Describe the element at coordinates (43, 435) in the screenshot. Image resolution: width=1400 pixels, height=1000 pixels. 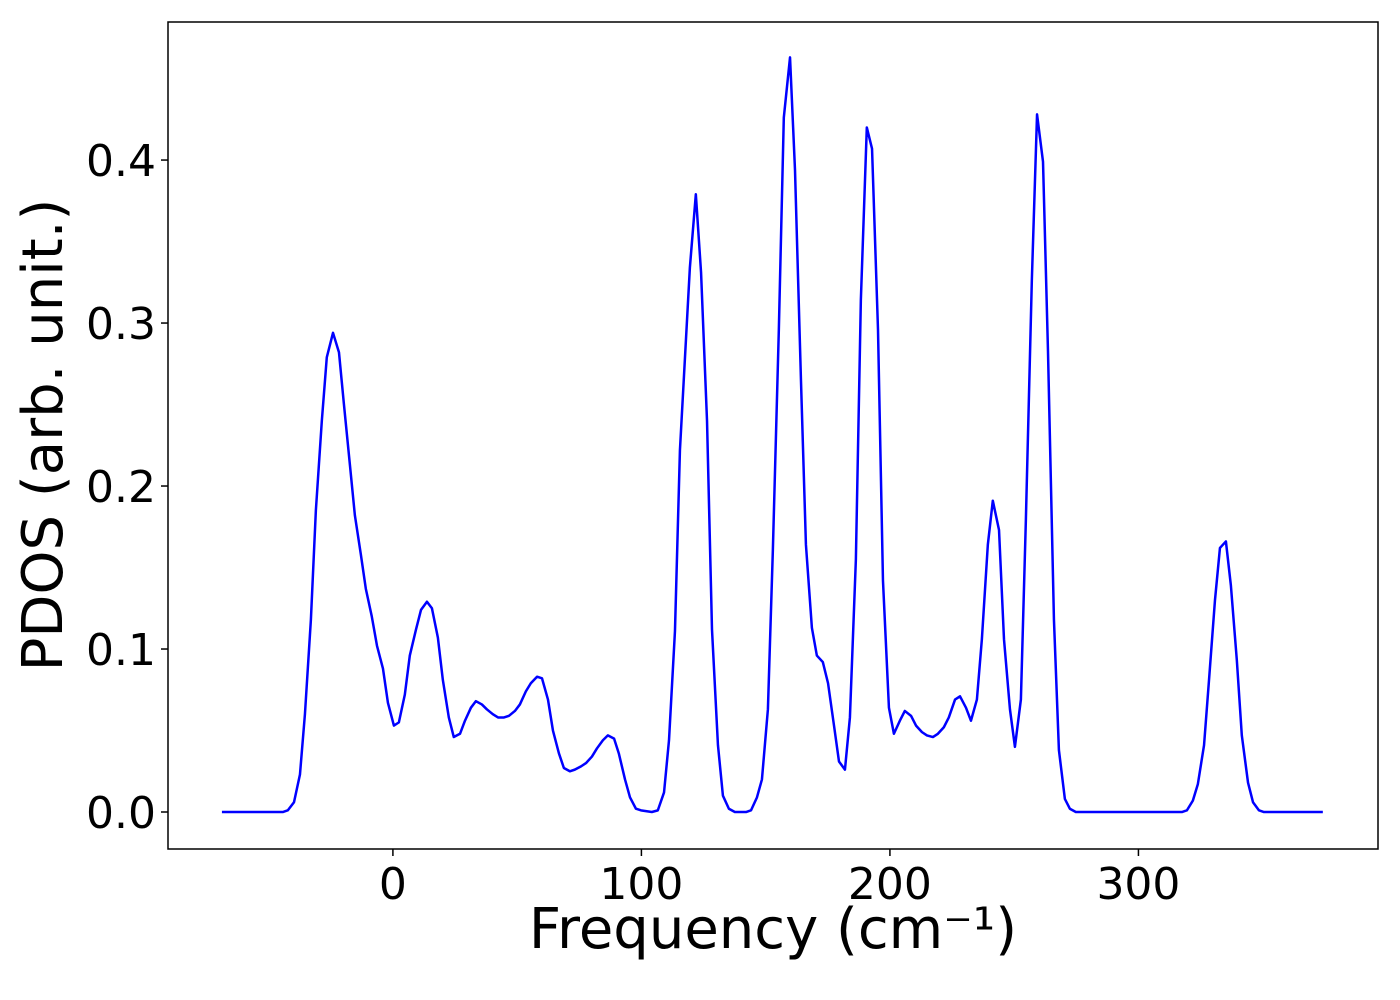
I see `y-axis-label: PDOS (arb. unit.)` at that location.